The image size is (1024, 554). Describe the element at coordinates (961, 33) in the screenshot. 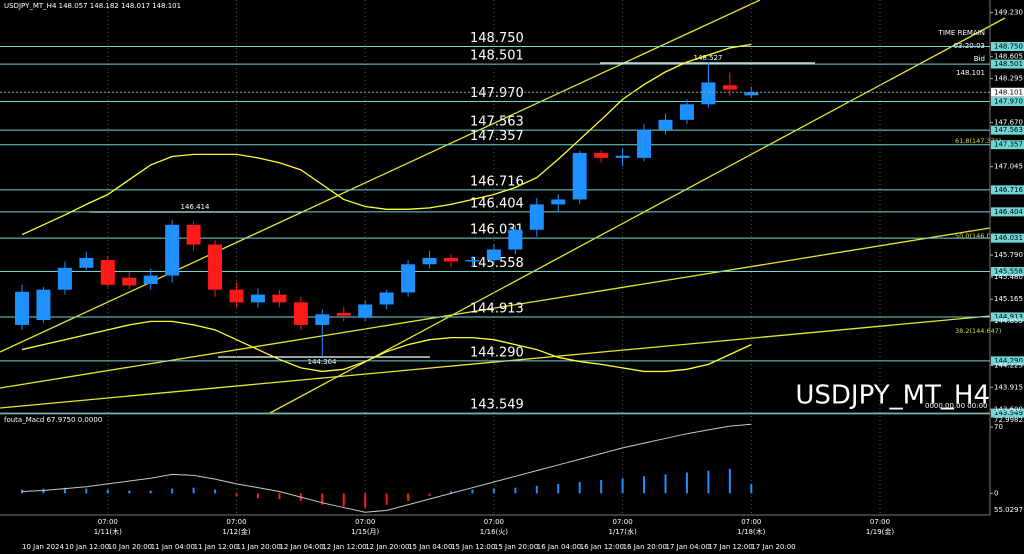

I see `time-remain-label: TIME REMAIN` at that location.